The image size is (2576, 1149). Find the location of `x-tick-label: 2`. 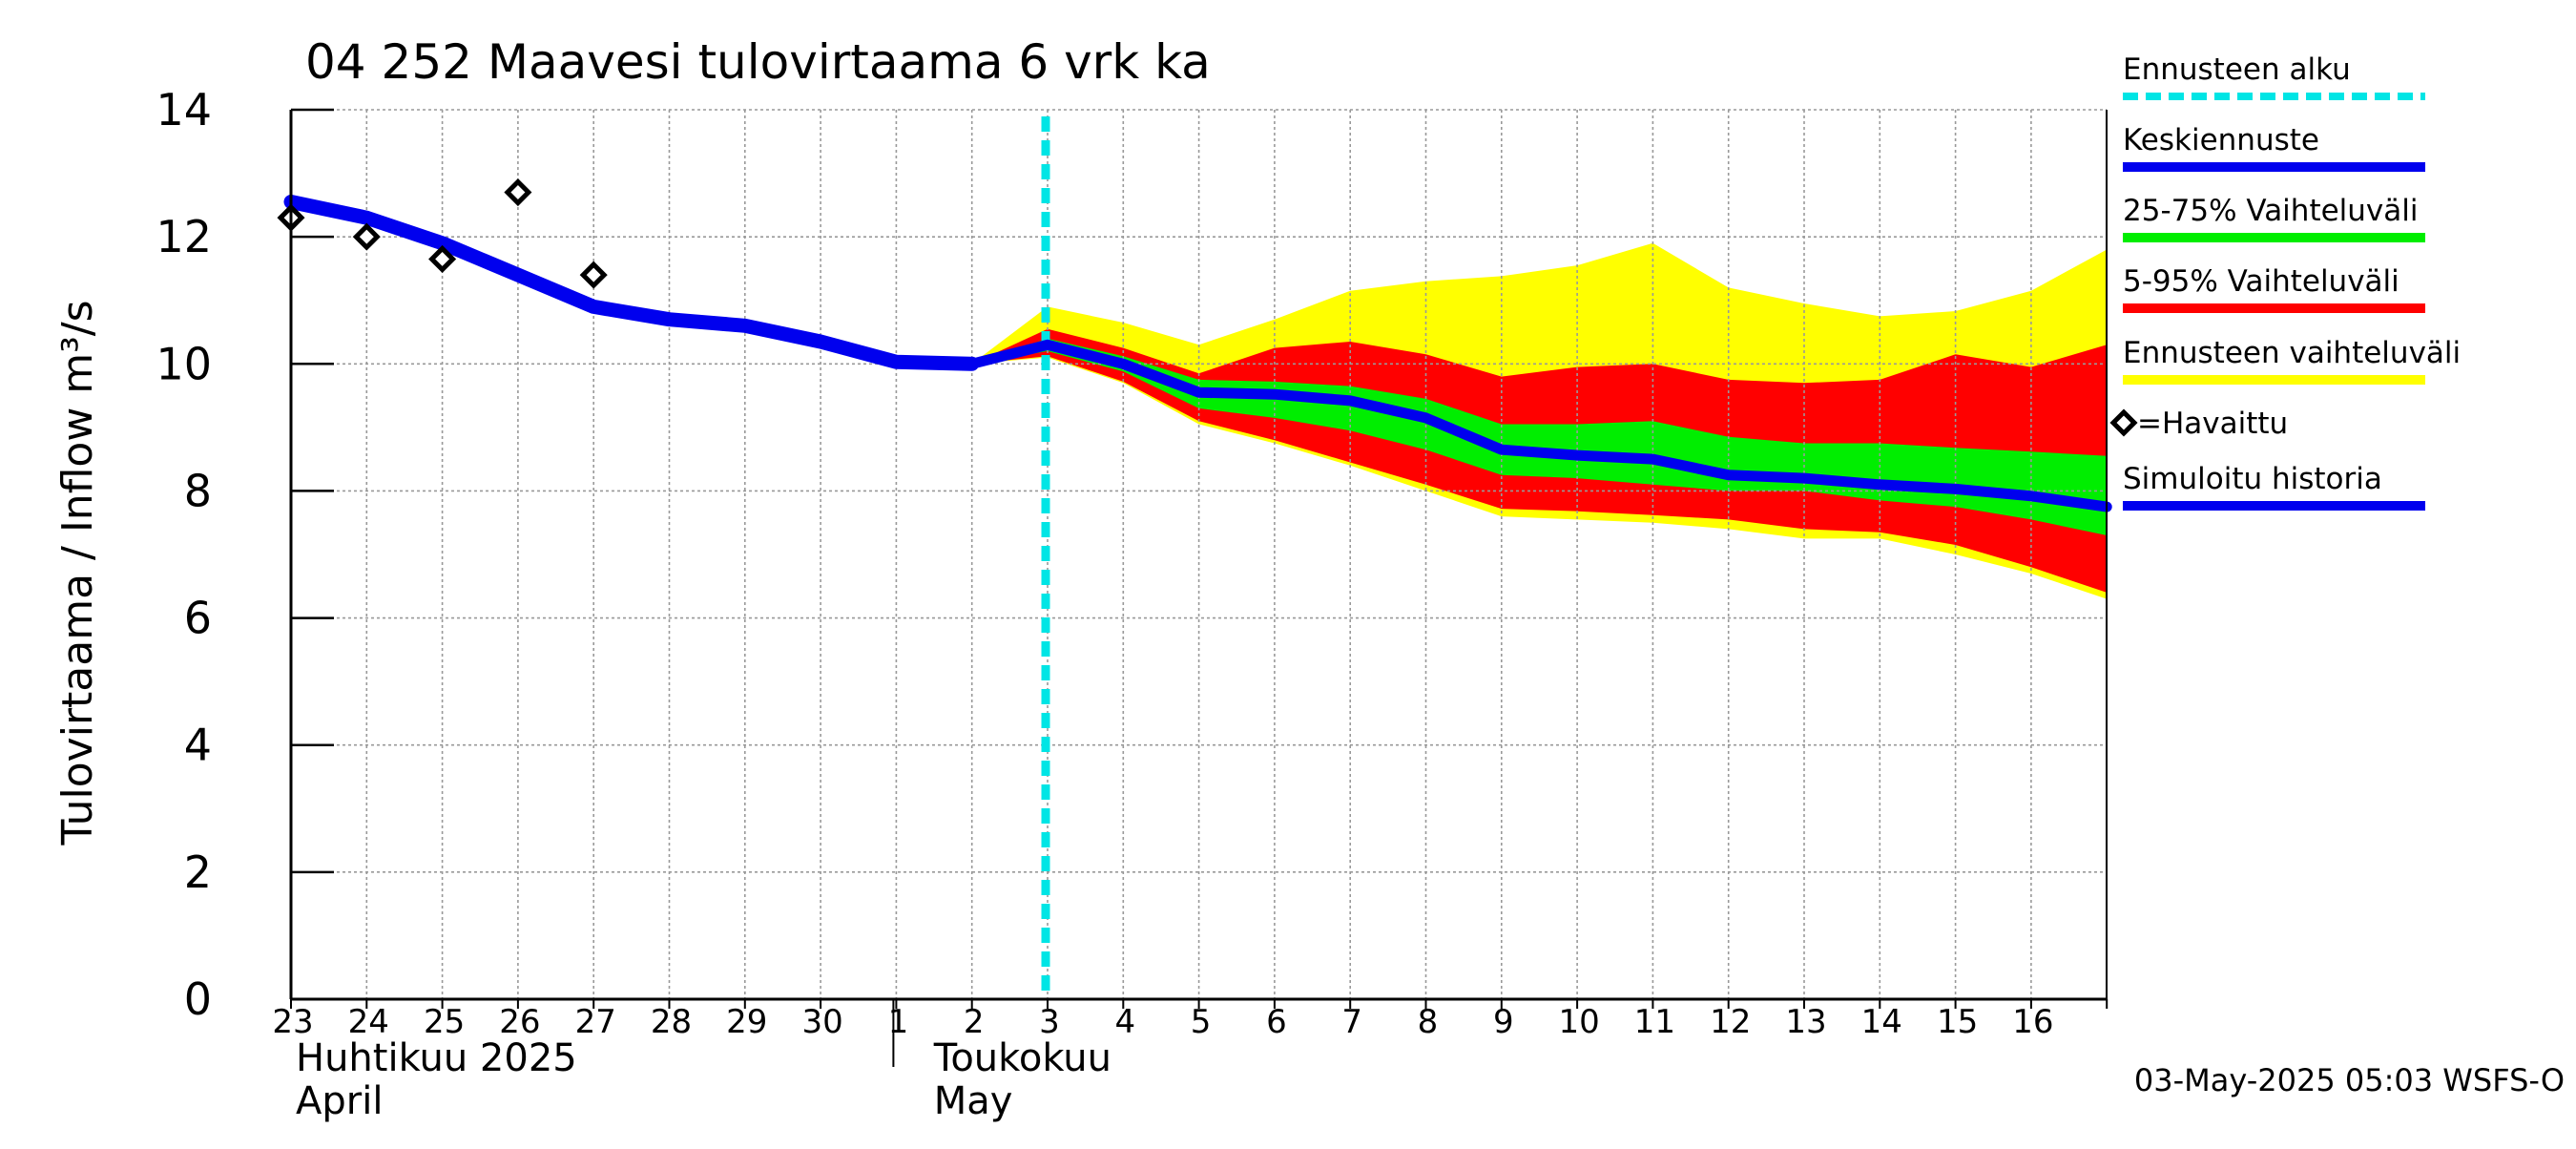

x-tick-label: 2 is located at coordinates (974, 1022).